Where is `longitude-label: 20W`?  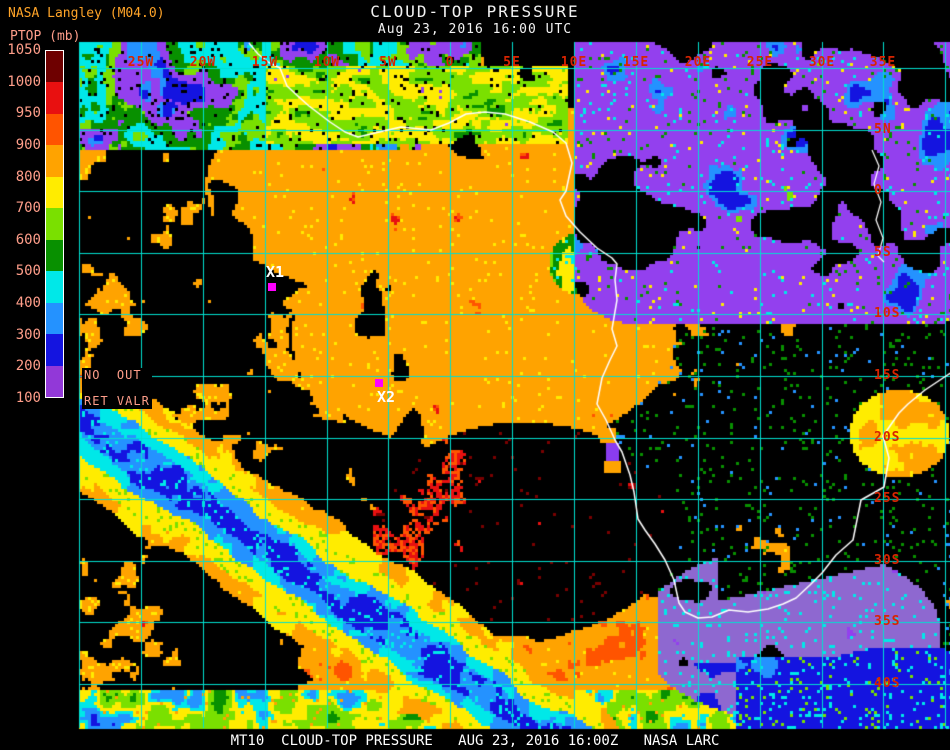 longitude-label: 20W is located at coordinates (203, 62).